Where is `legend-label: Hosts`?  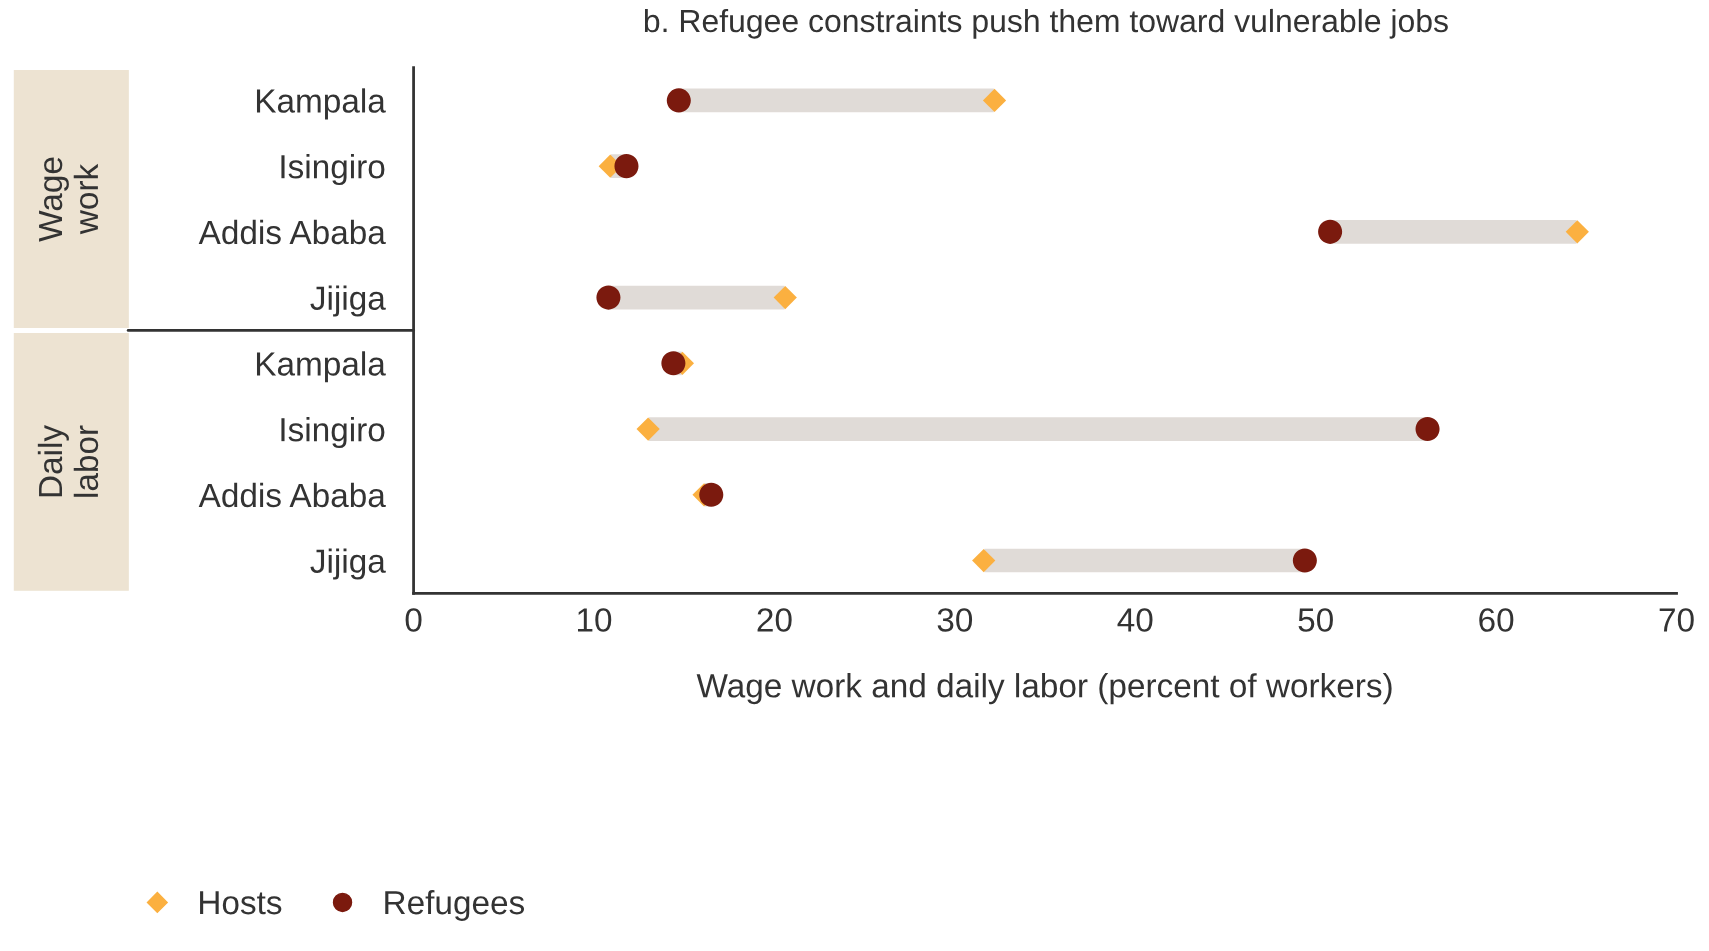 legend-label: Hosts is located at coordinates (241, 903).